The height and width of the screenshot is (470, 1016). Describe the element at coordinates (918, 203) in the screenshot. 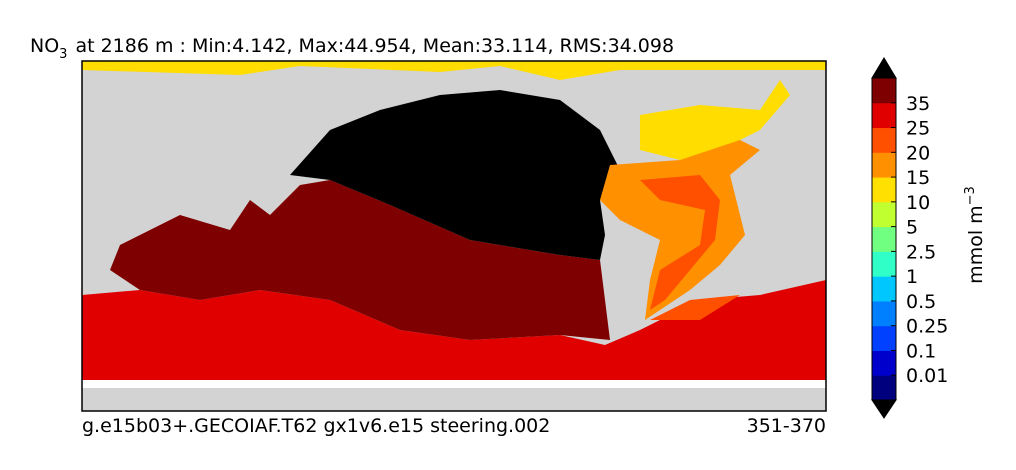

I see `colorbar-tick-label: 10` at that location.